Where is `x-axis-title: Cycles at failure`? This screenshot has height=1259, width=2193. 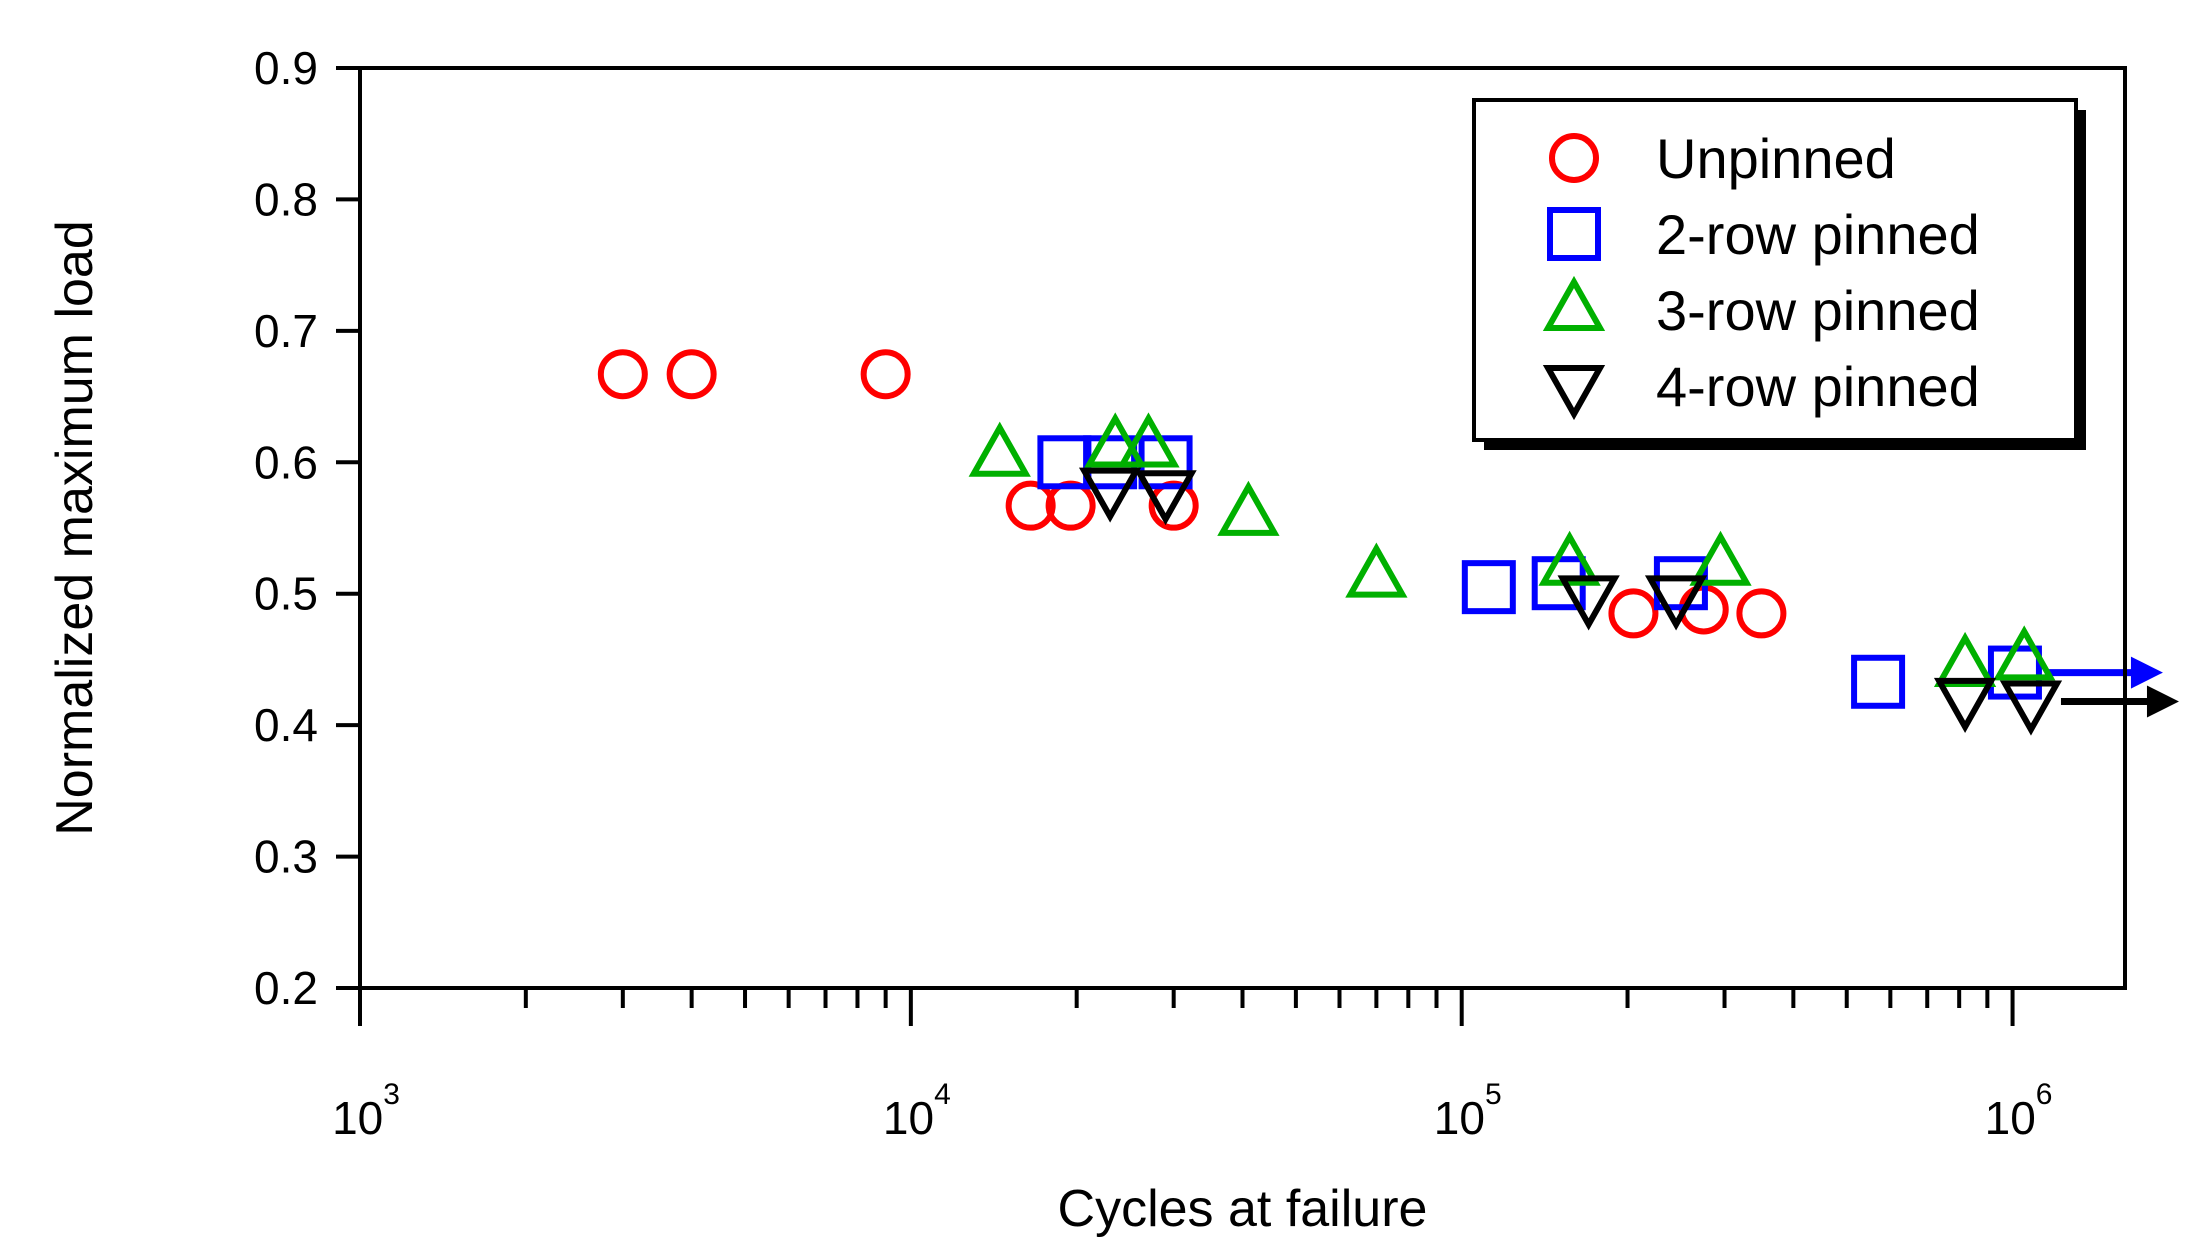
x-axis-title: Cycles at failure is located at coordinates (1243, 1209).